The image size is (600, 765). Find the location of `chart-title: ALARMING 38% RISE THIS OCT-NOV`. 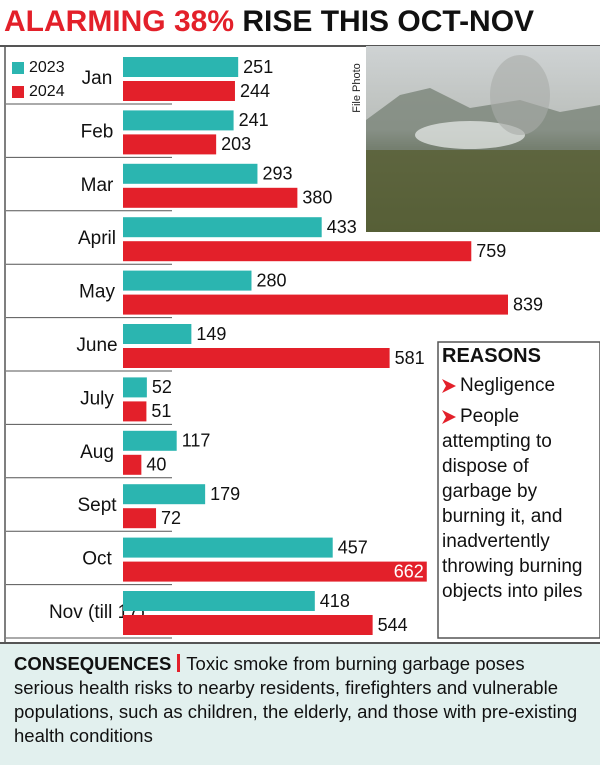

chart-title: ALARMING 38% RISE THIS OCT-NOV is located at coordinates (269, 21).